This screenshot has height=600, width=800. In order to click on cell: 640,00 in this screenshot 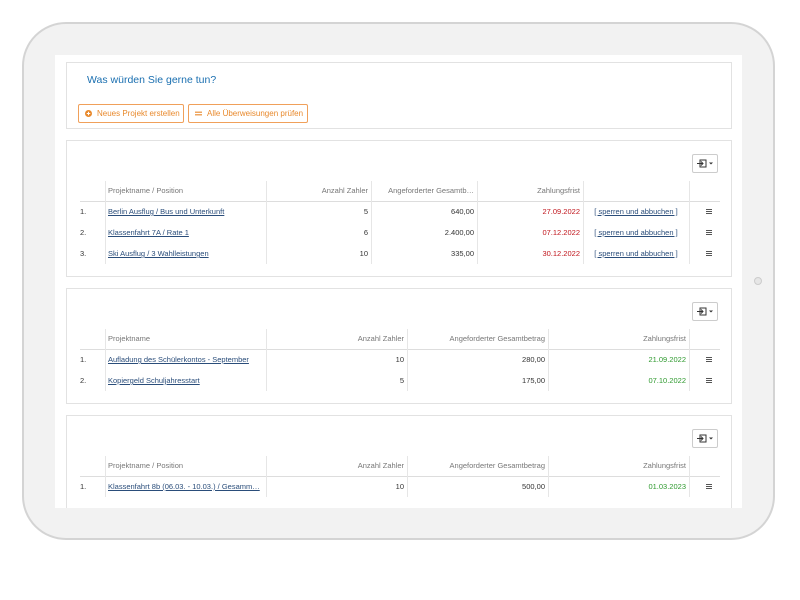, I will do `click(462, 211)`.